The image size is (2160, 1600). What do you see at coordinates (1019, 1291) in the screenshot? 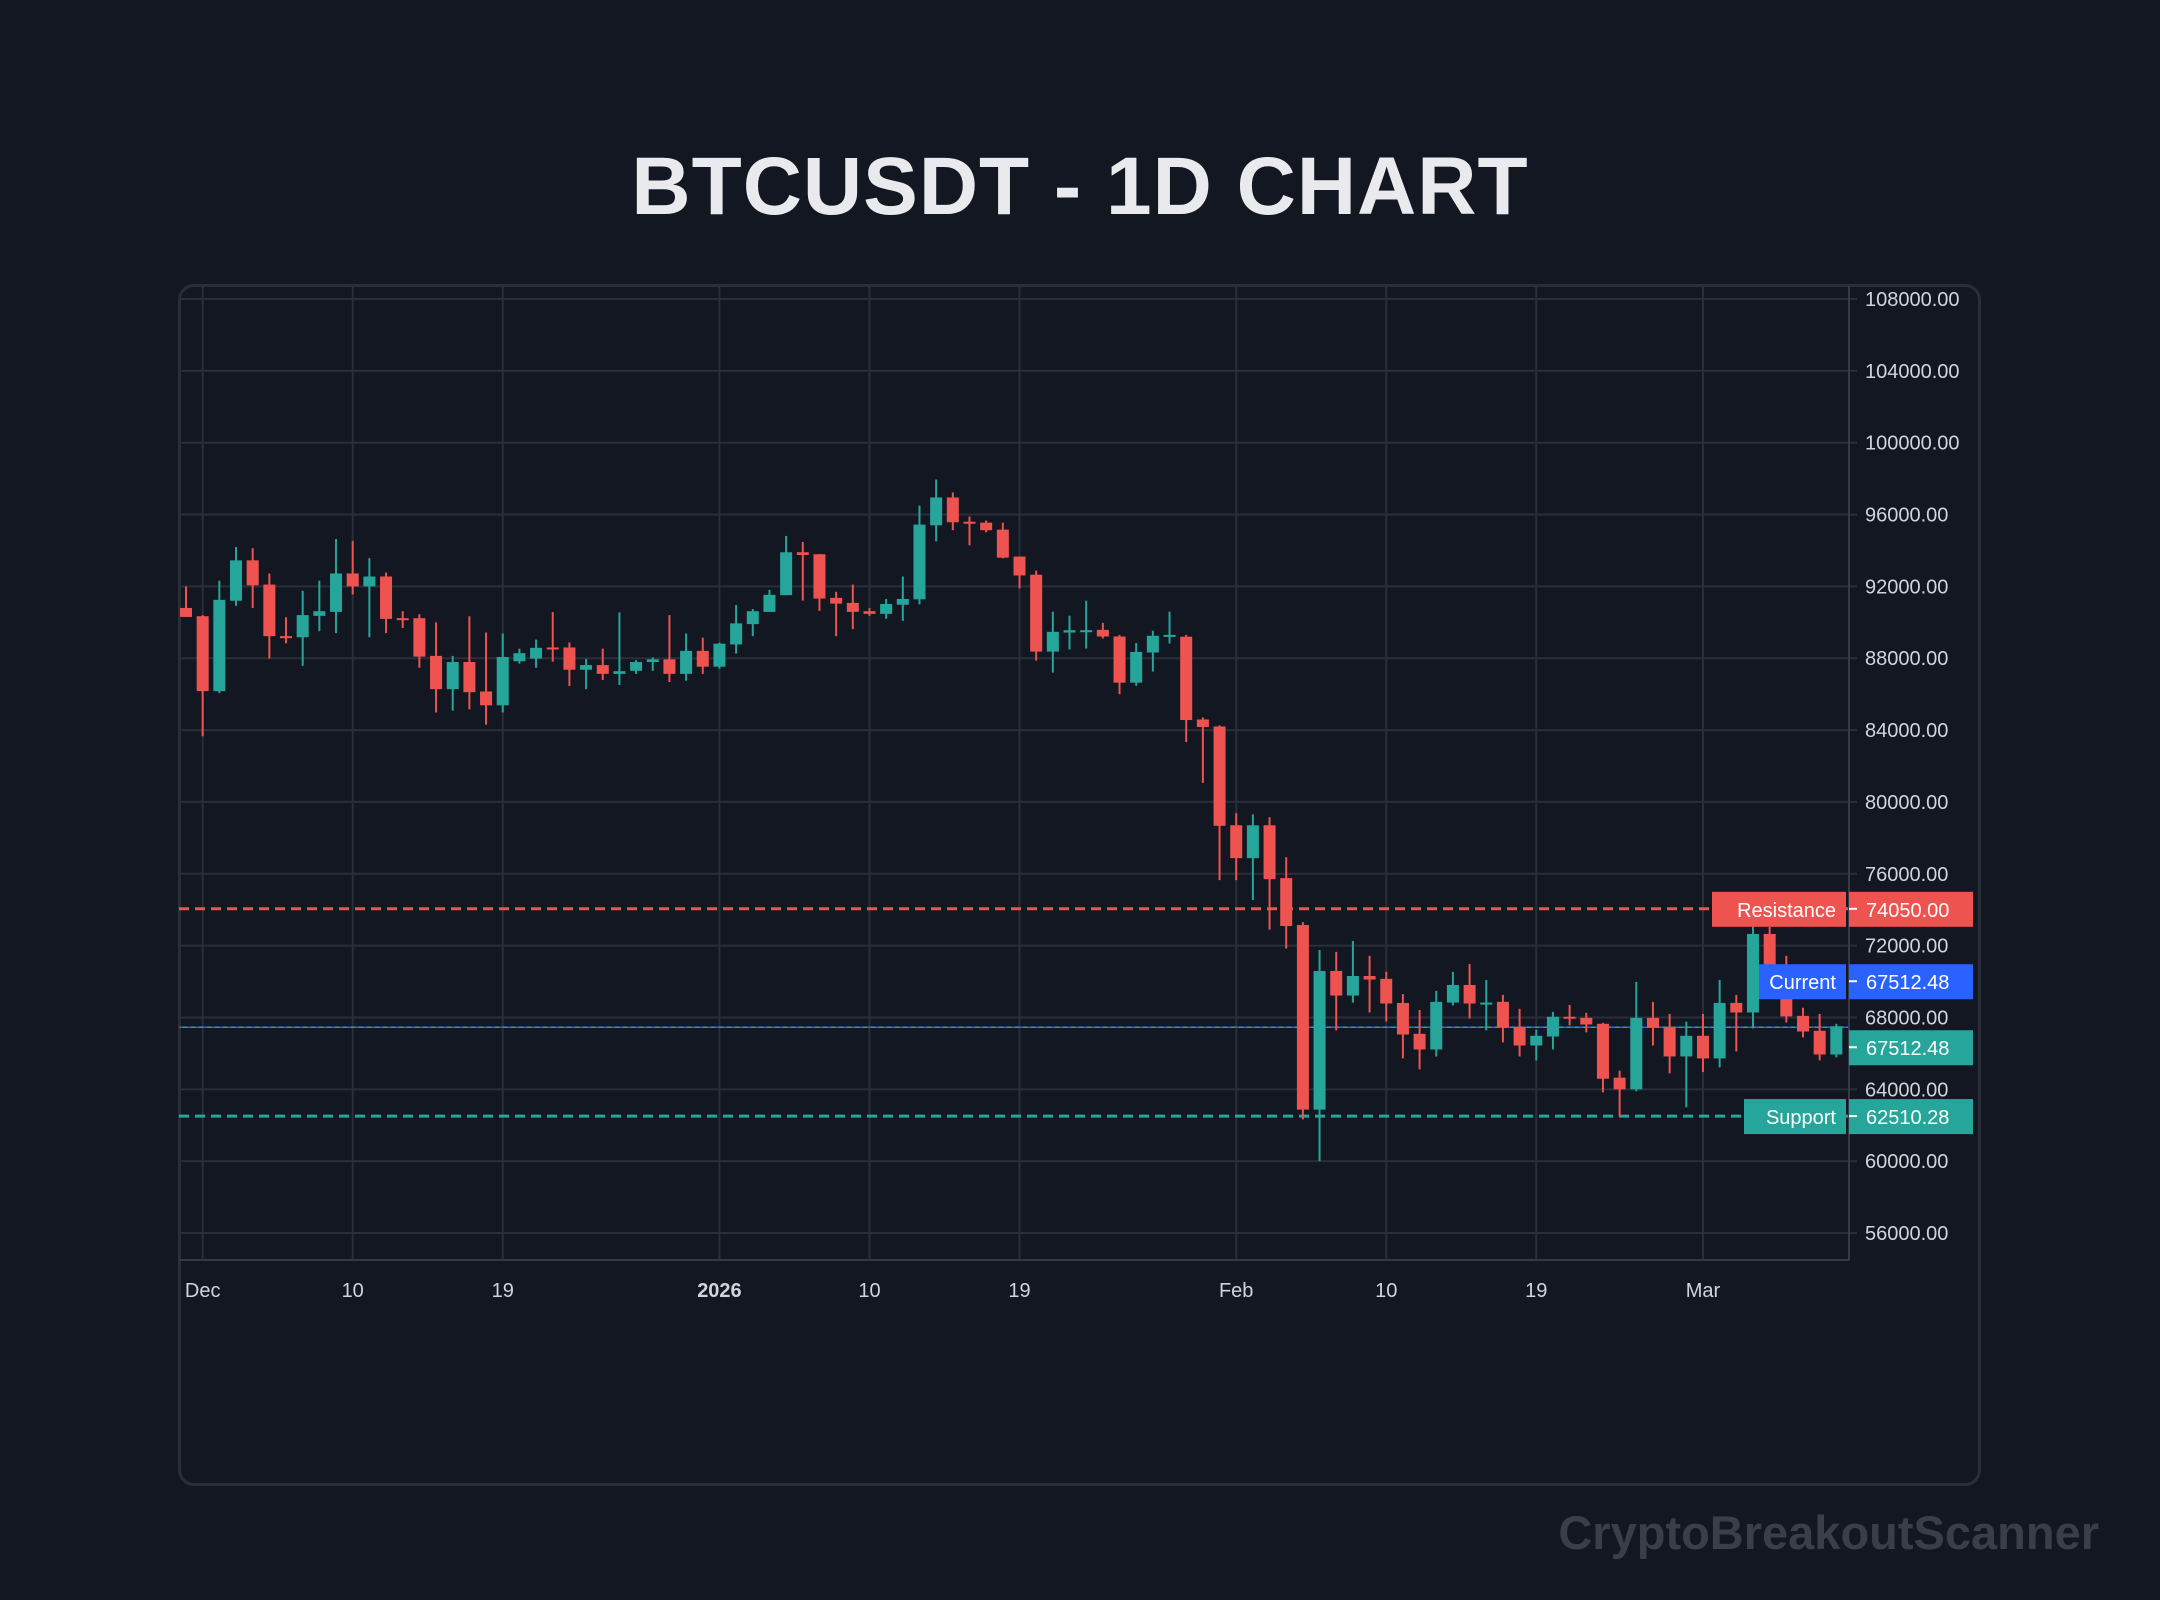
I see `x-tick-label: 19` at bounding box center [1019, 1291].